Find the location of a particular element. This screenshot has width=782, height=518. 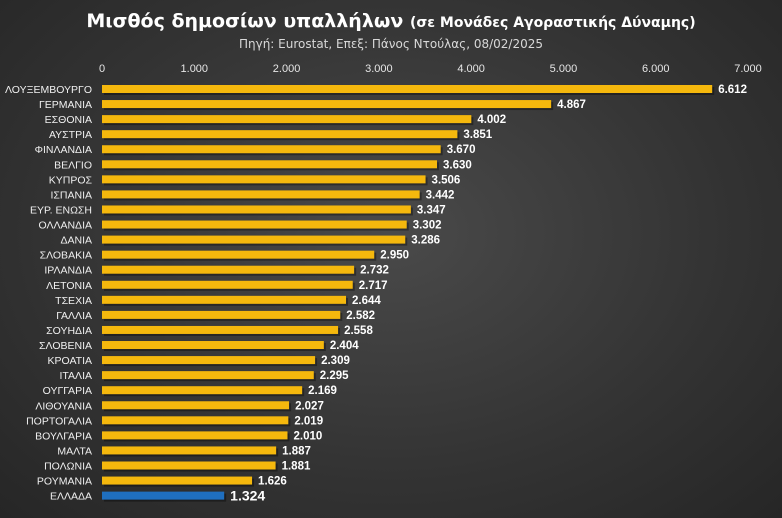

category-label: ΕΛΛΑΔΑ is located at coordinates (71, 497).